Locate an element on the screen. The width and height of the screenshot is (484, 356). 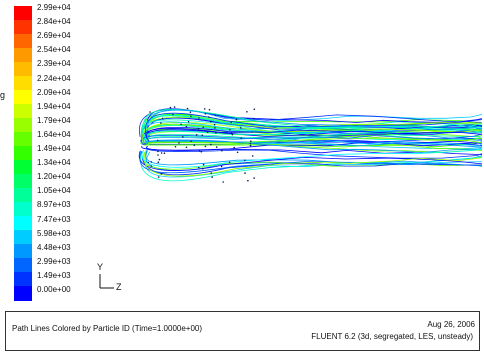
colorbar-label: 2.09e+04 is located at coordinates (54, 92).